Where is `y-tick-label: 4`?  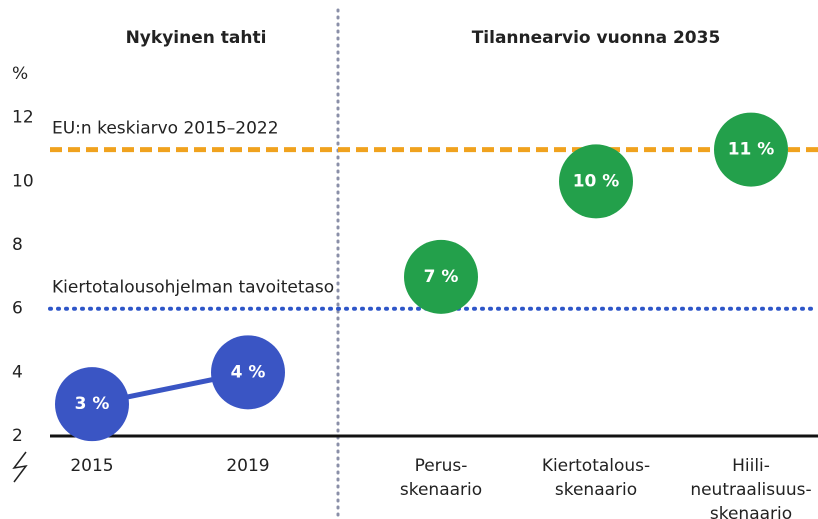 y-tick-label: 4 is located at coordinates (17, 372).